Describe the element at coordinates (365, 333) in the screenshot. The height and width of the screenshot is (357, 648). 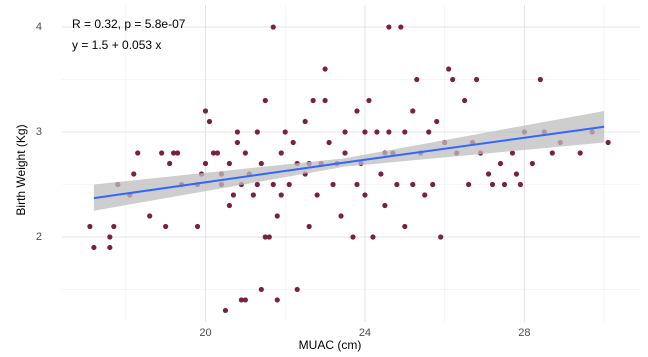
I see `x-tick-label: 24` at that location.